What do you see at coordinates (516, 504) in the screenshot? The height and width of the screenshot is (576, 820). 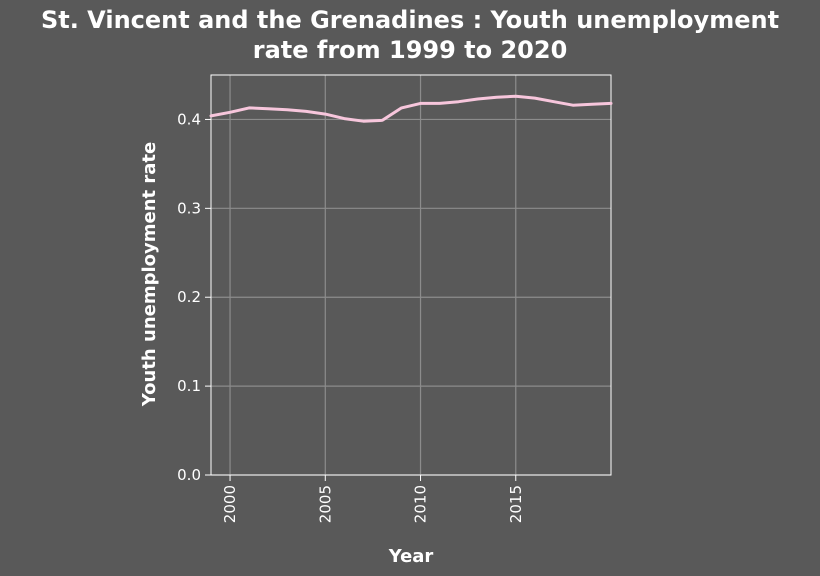 I see `x-tick-label: 2015` at bounding box center [516, 504].